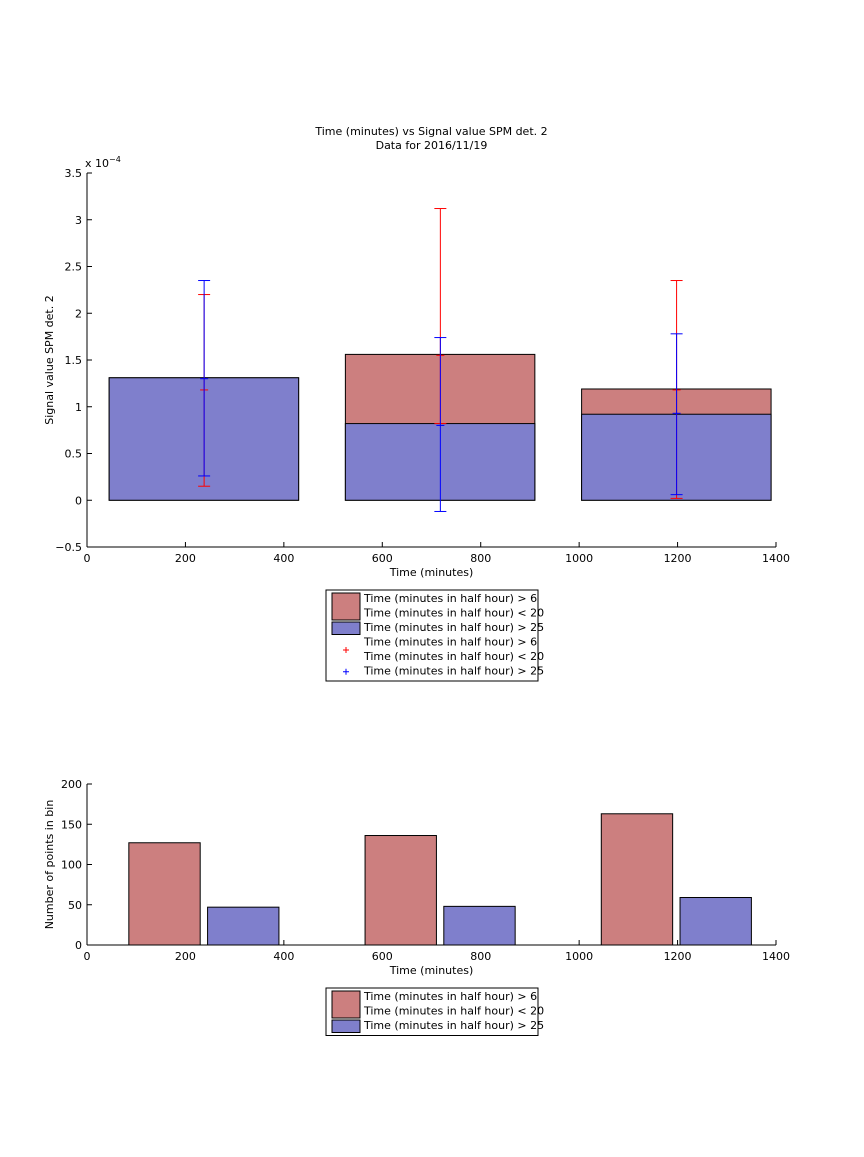  Describe the element at coordinates (78, 313) in the screenshot. I see `y-tick-label: 2` at that location.